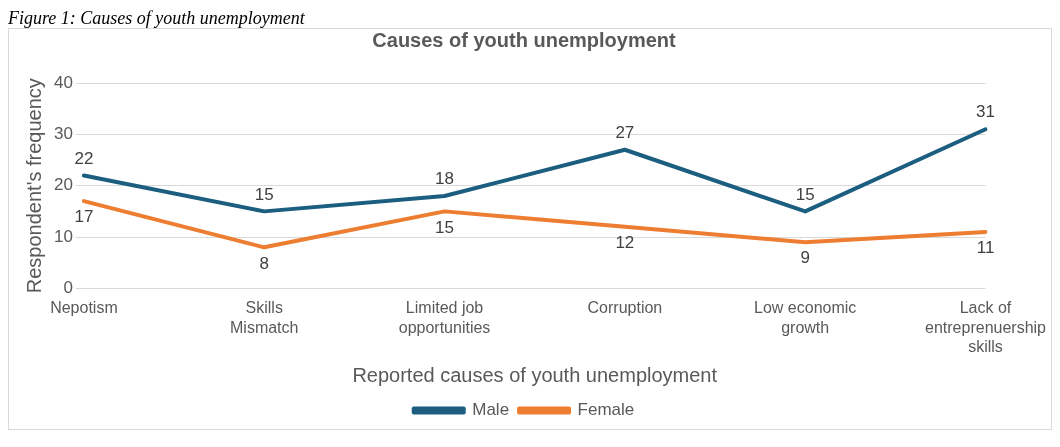 The image size is (1060, 447). I want to click on data-label: 17, so click(84, 217).